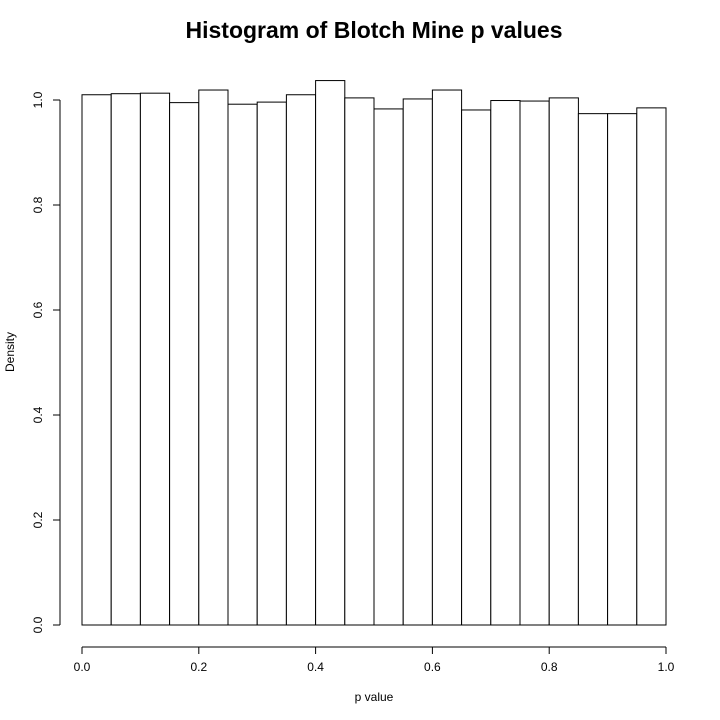 Image resolution: width=720 pixels, height=720 pixels. What do you see at coordinates (374, 660) in the screenshot?
I see `x-axis: 0.0 0.2 0.4 0.6 0.8 1.0` at bounding box center [374, 660].